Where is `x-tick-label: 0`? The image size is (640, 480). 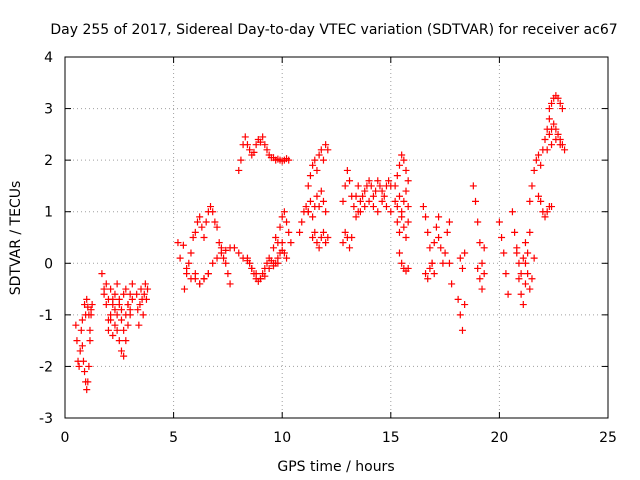 x-tick-label: 0 is located at coordinates (65, 438).